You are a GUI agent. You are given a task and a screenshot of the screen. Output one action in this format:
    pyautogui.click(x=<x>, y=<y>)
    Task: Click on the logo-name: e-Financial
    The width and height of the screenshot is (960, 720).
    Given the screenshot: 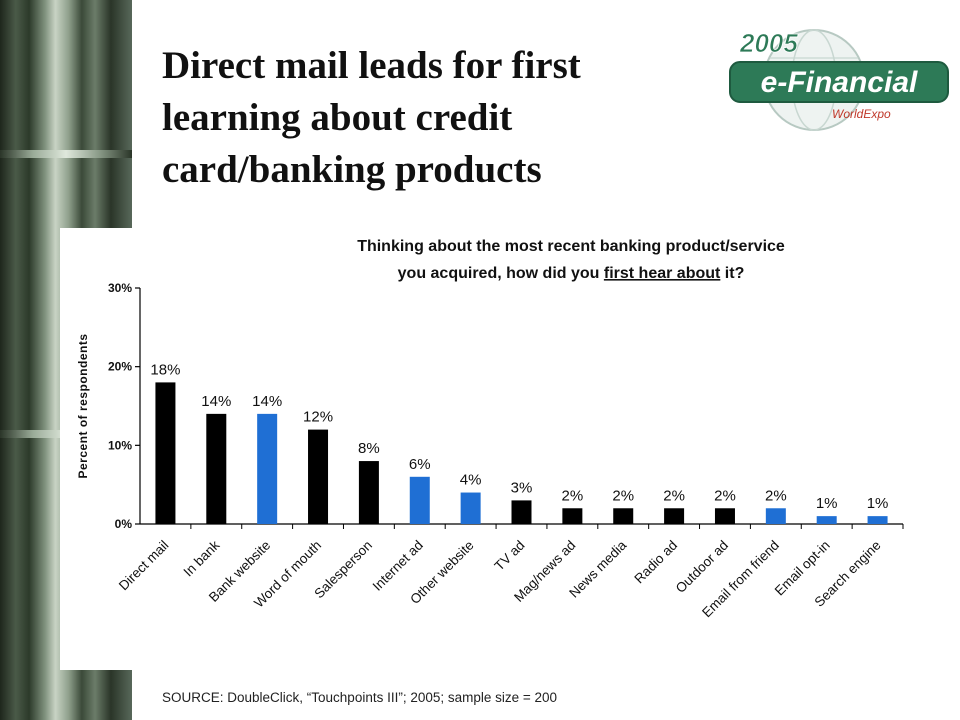 What is the action you would take?
    pyautogui.click(x=839, y=82)
    